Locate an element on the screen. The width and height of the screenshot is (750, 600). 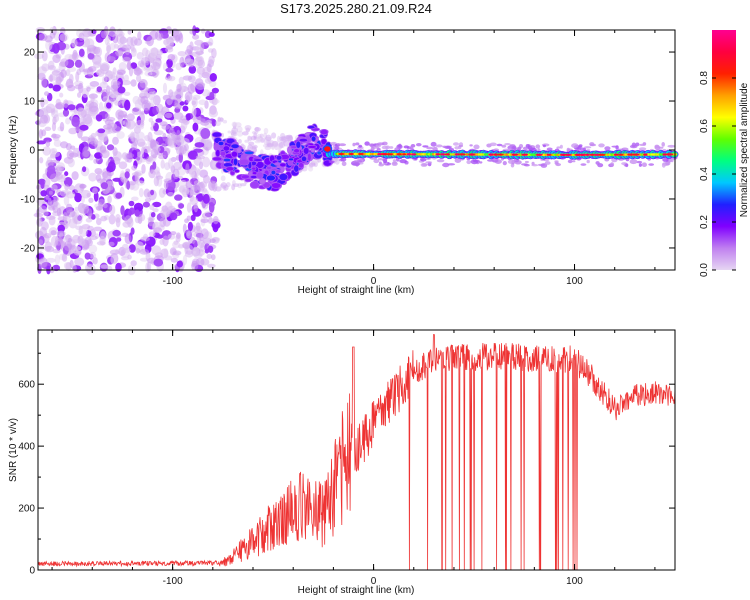
colorbar-tick-label: 0.6 is located at coordinates (704, 126).